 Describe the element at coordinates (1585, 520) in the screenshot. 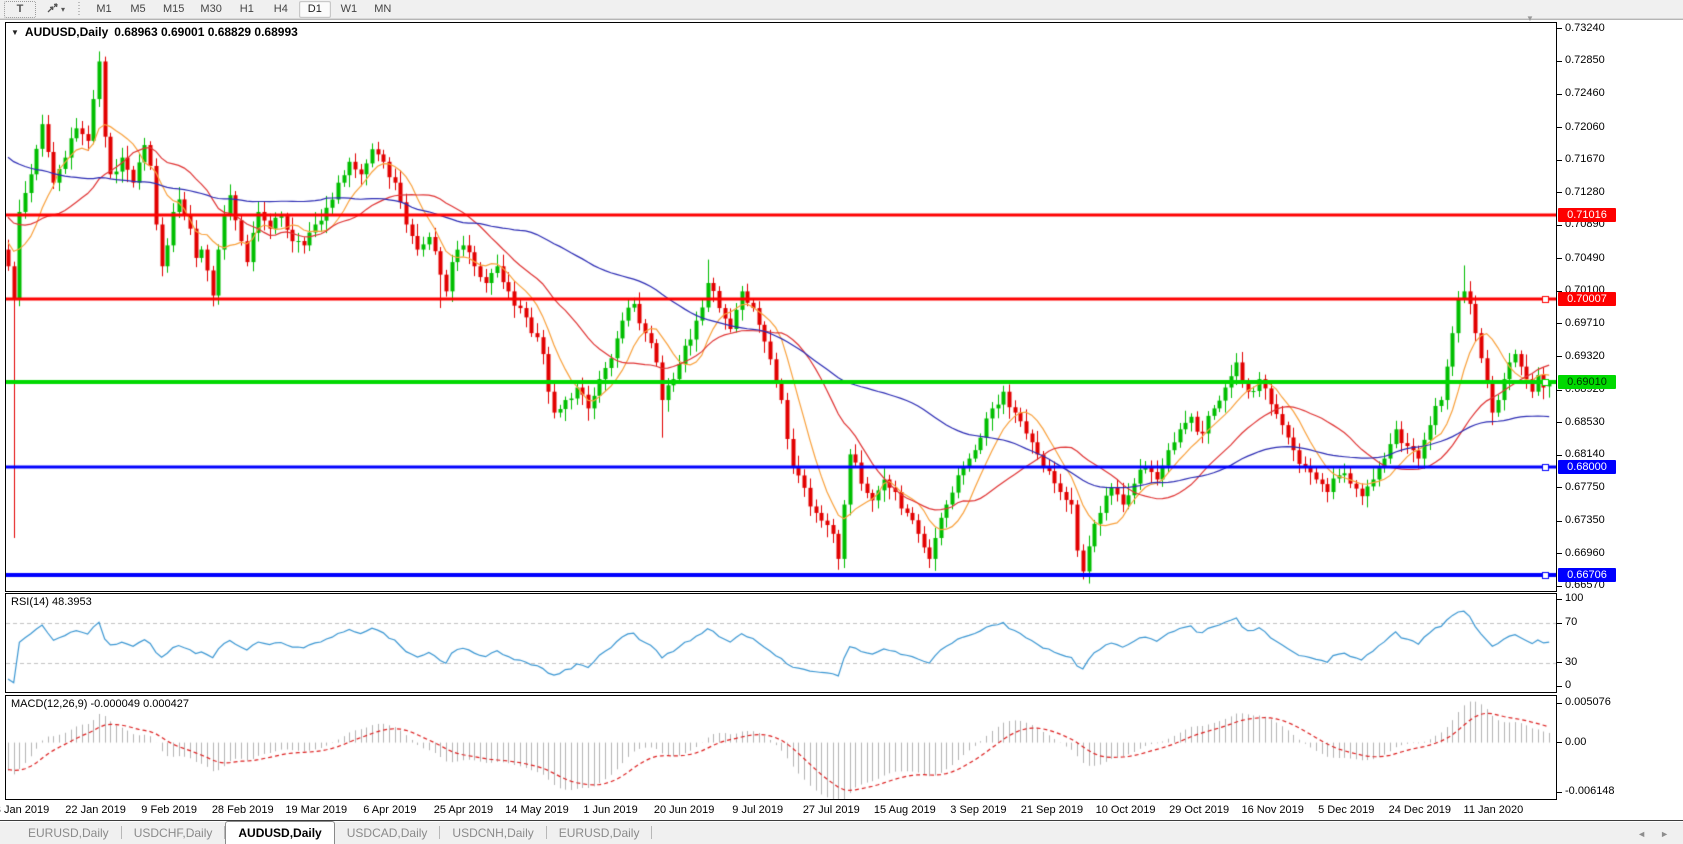

I see `price-tick-label: 0.67350` at that location.